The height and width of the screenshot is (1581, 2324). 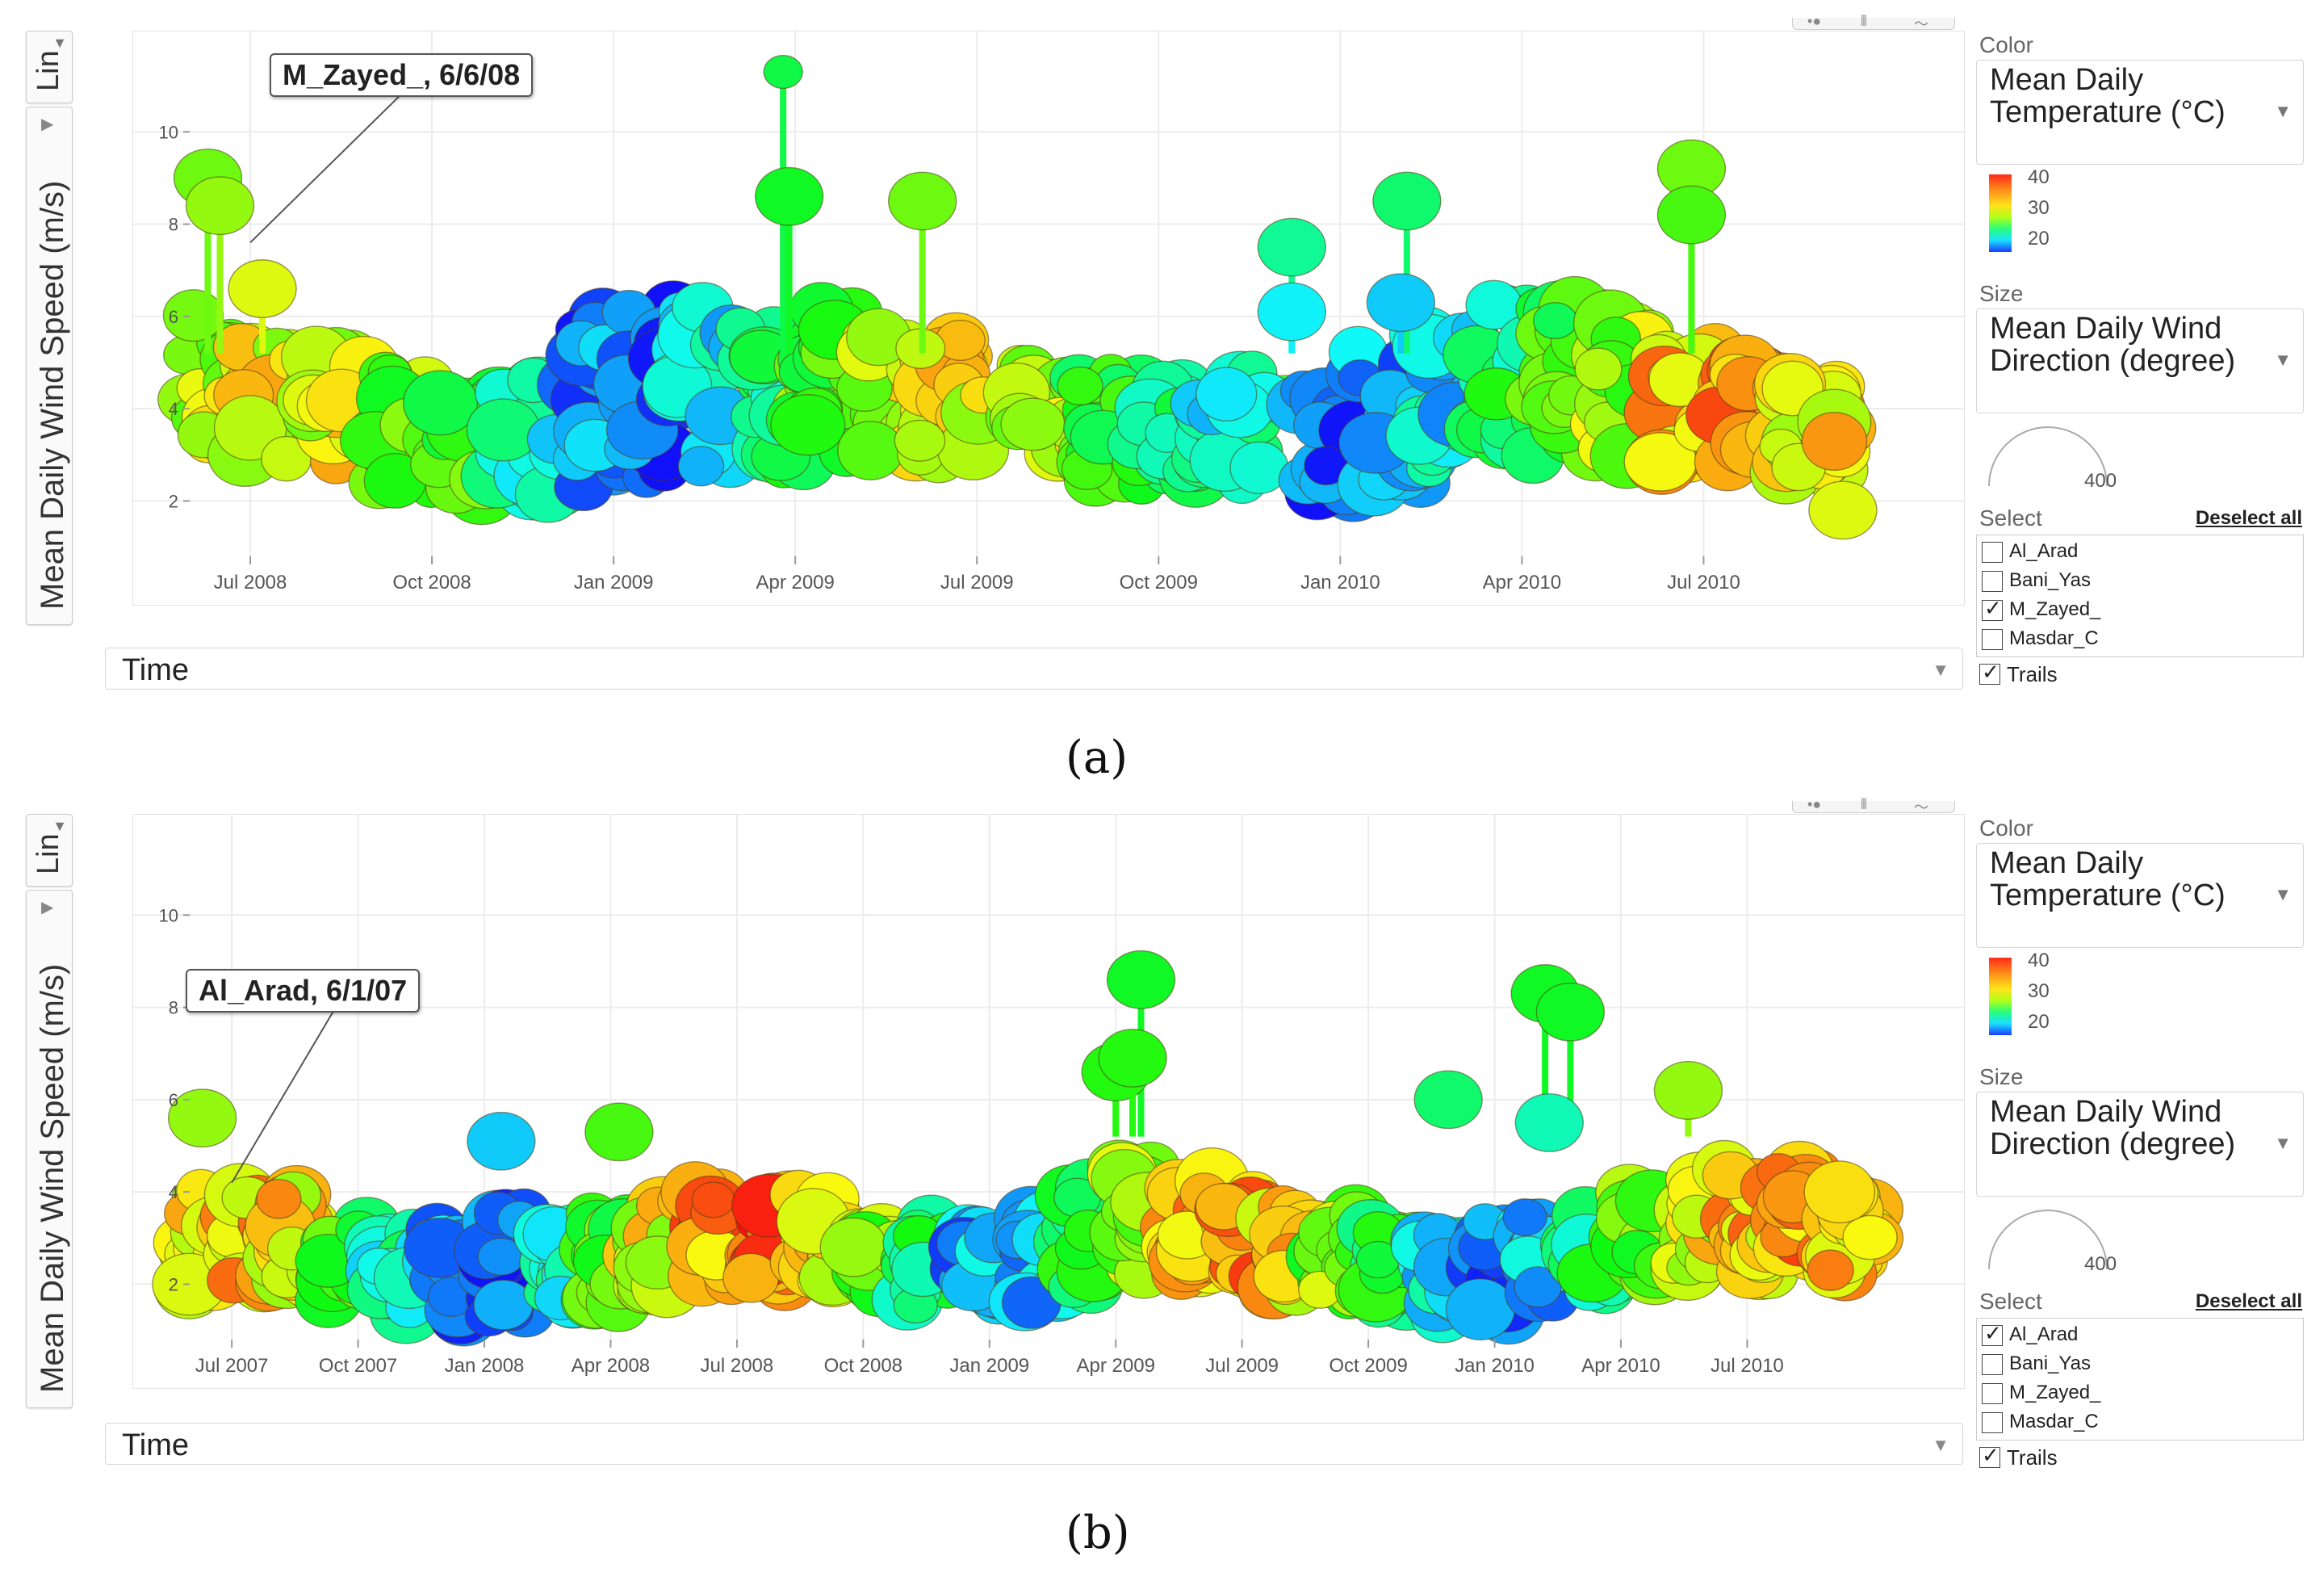 I want to click on size-legend-max: 400, so click(x=2100, y=481).